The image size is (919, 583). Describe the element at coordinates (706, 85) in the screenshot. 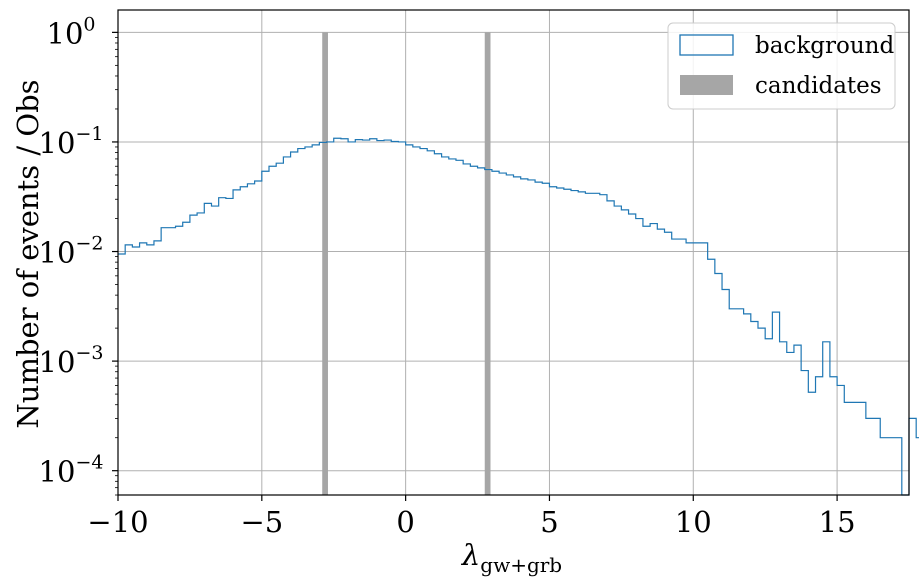

I see `legend-swatch-candidates` at that location.